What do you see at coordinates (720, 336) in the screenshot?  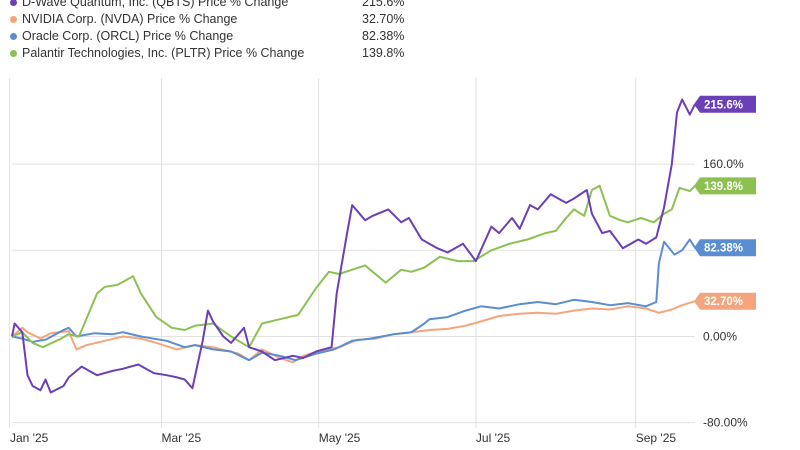 I see `y-tick-label: 0.00%` at bounding box center [720, 336].